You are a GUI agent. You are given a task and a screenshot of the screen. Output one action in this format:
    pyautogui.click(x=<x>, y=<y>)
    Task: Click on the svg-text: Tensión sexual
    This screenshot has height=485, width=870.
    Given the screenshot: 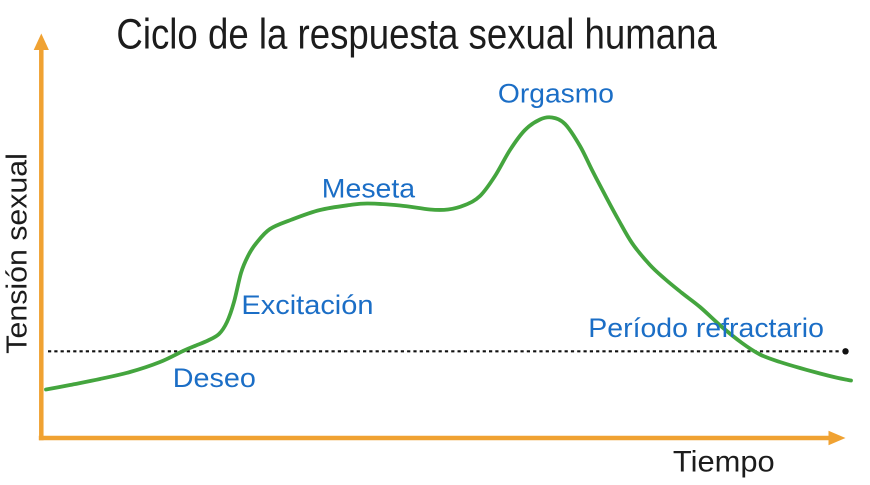 What is the action you would take?
    pyautogui.click(x=18, y=253)
    